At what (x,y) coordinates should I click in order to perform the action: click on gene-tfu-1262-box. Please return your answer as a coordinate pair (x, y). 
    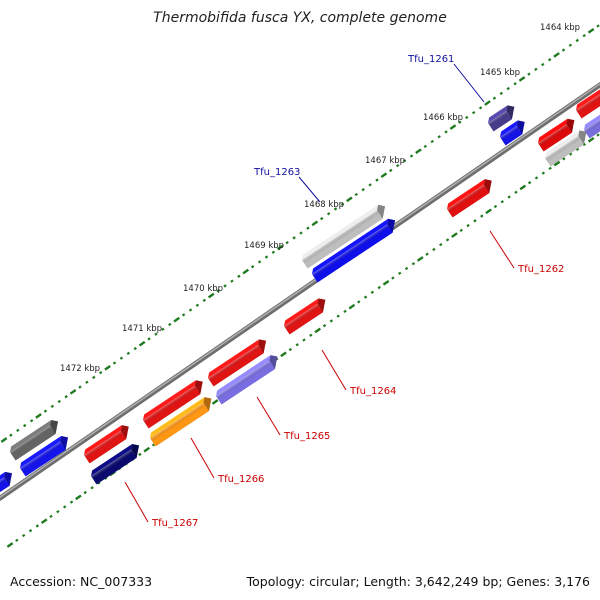
    Looking at the image, I should click on (469, 198).